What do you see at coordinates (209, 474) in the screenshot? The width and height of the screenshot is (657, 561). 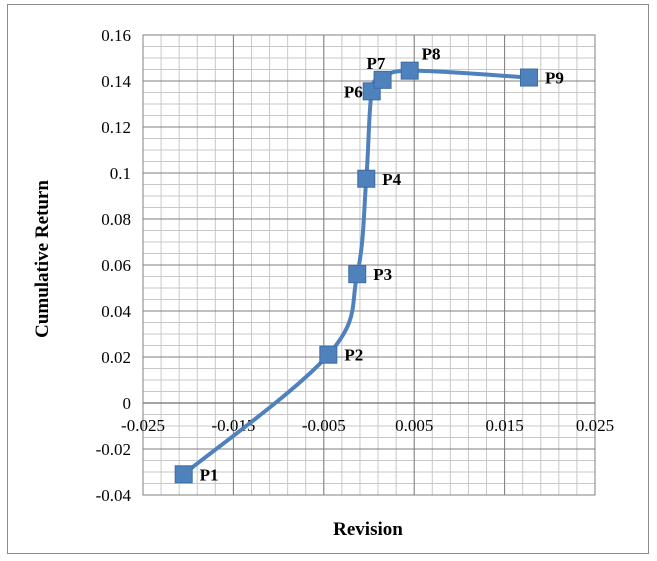 I see `point-label-p1: P1` at bounding box center [209, 474].